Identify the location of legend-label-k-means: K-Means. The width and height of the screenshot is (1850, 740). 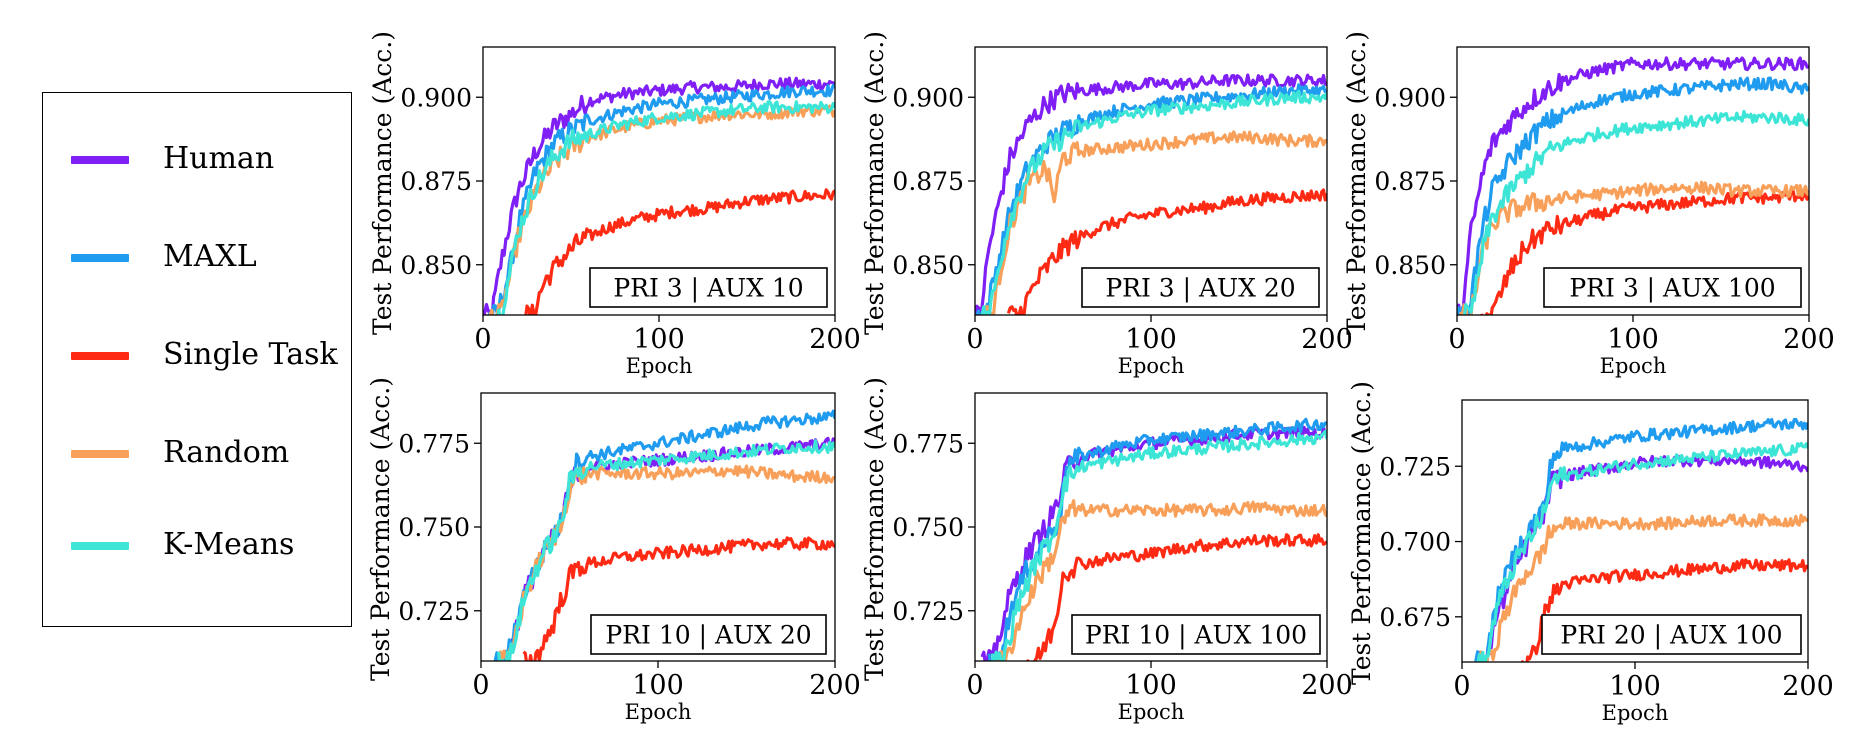
(229, 544).